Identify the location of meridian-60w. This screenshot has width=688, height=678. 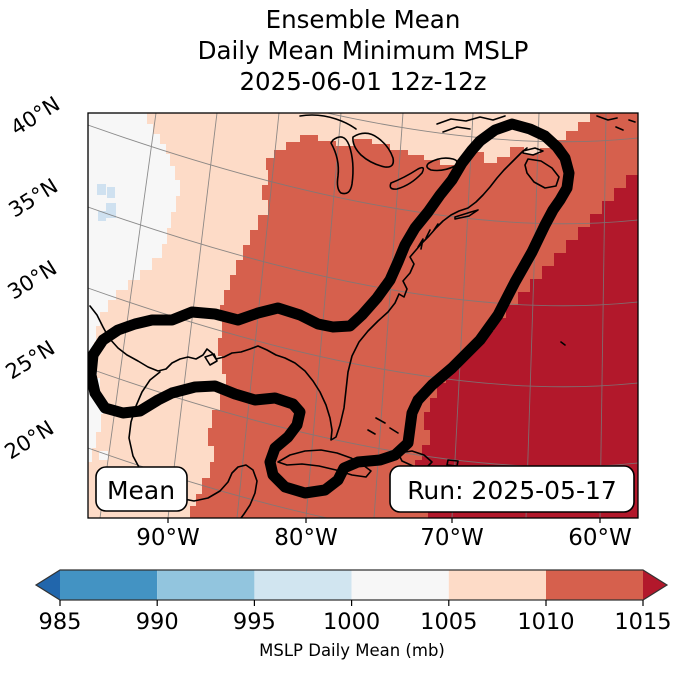
(603, 315).